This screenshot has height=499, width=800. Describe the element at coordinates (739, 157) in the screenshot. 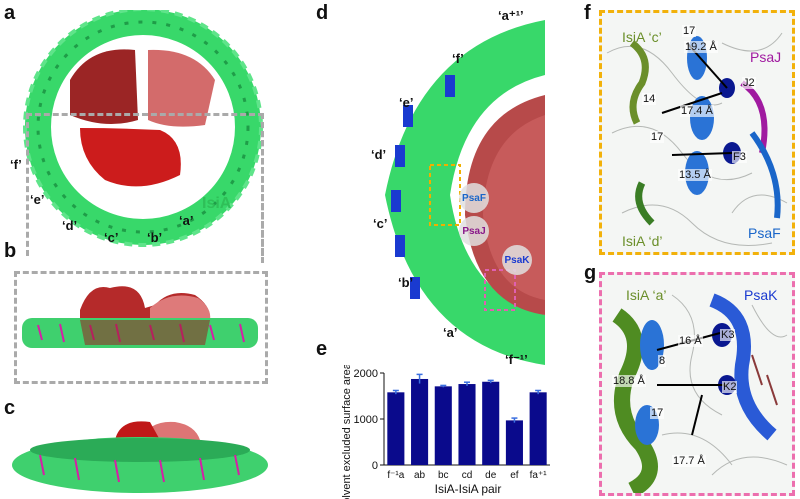

I see `f-residue-f3: F3` at that location.